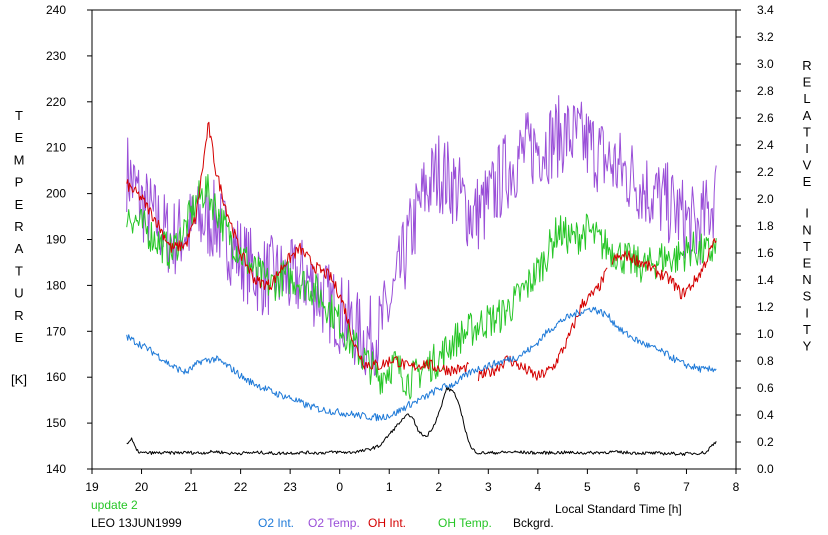 The height and width of the screenshot is (535, 828). What do you see at coordinates (421, 421) in the screenshot?
I see `series-bckgrd-line` at bounding box center [421, 421].